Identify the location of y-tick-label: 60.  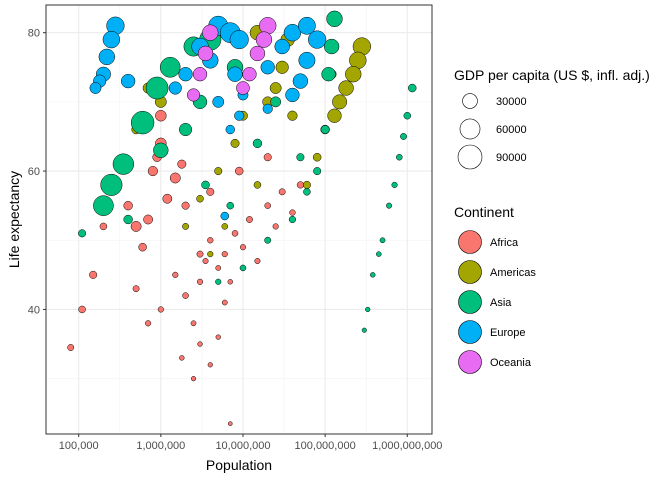
(34, 172).